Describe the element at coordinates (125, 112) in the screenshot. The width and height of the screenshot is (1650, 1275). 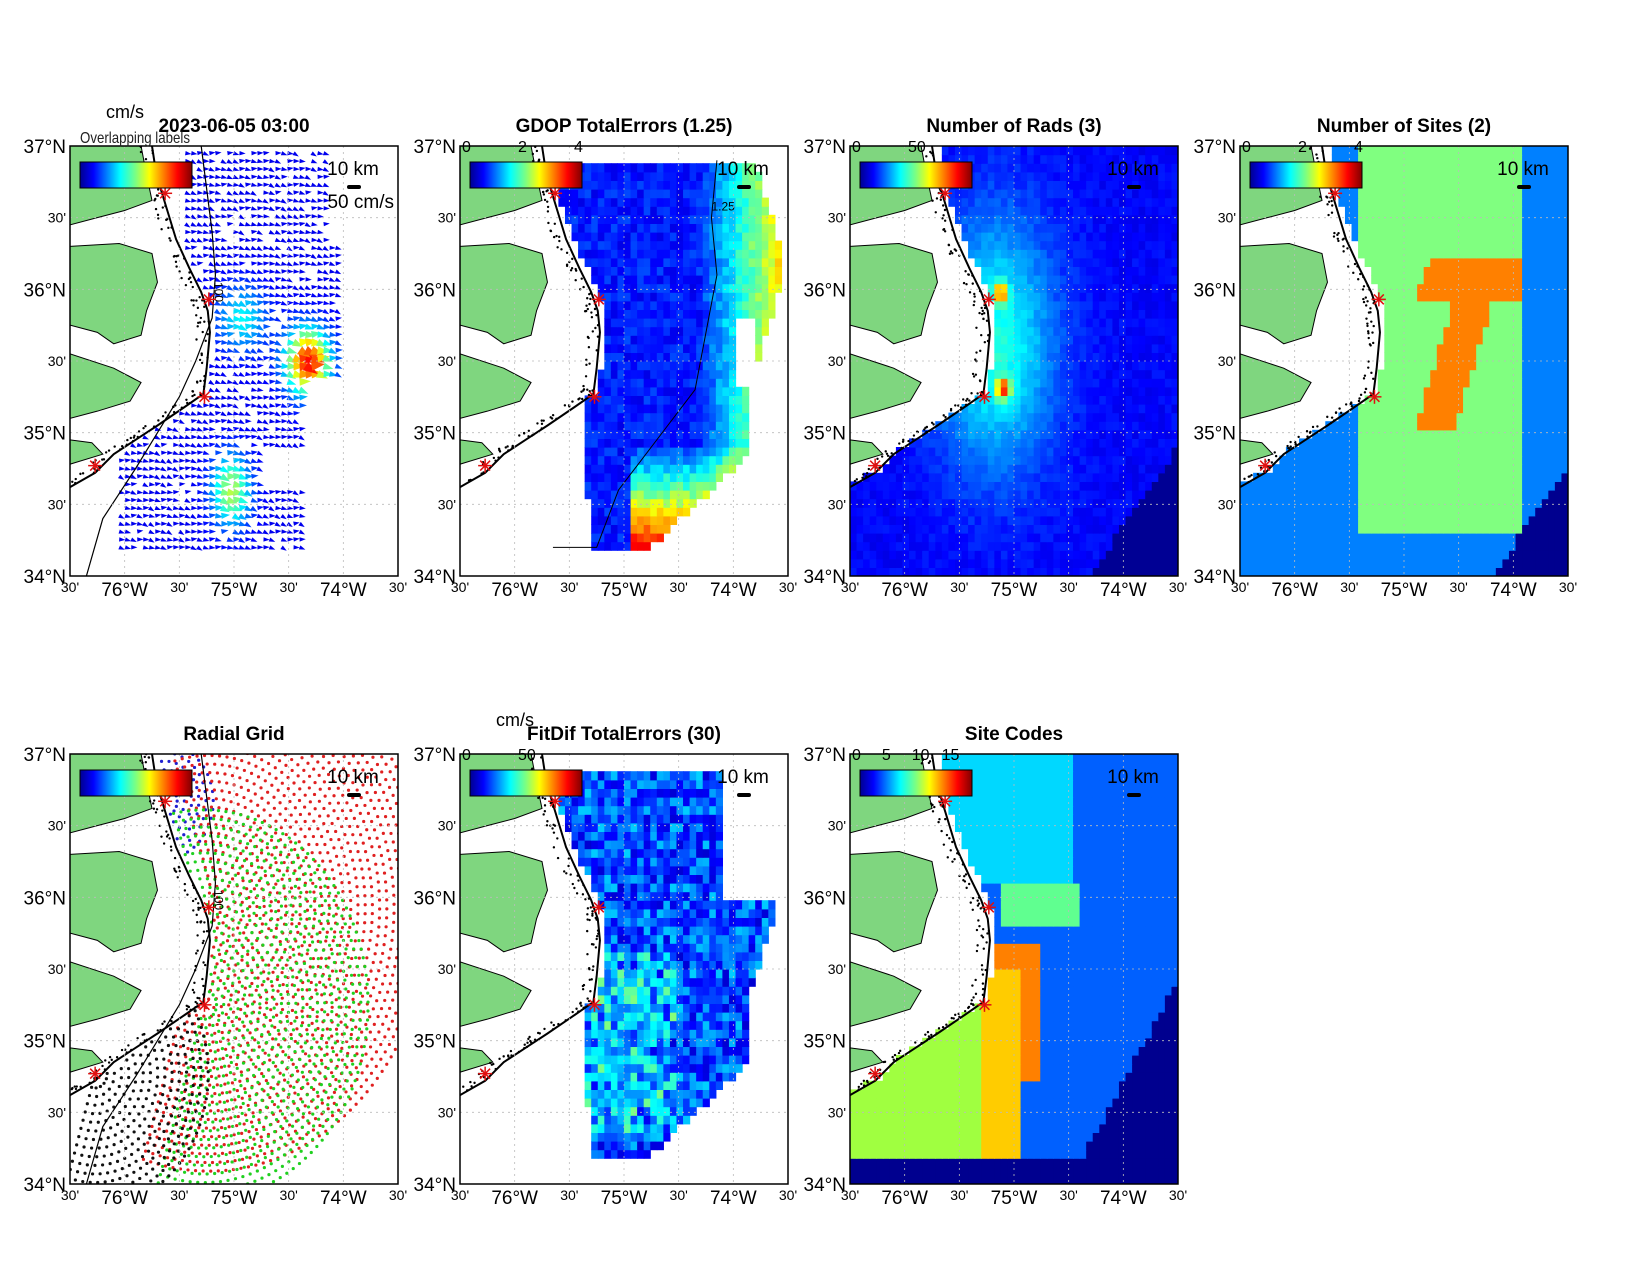
I see `colorbar-units: cm/s` at that location.